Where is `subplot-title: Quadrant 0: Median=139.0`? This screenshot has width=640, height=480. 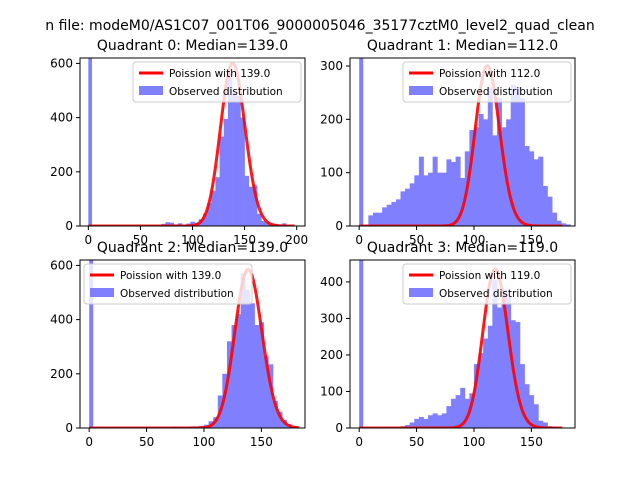
subplot-title: Quadrant 0: Median=139.0 is located at coordinates (192, 46).